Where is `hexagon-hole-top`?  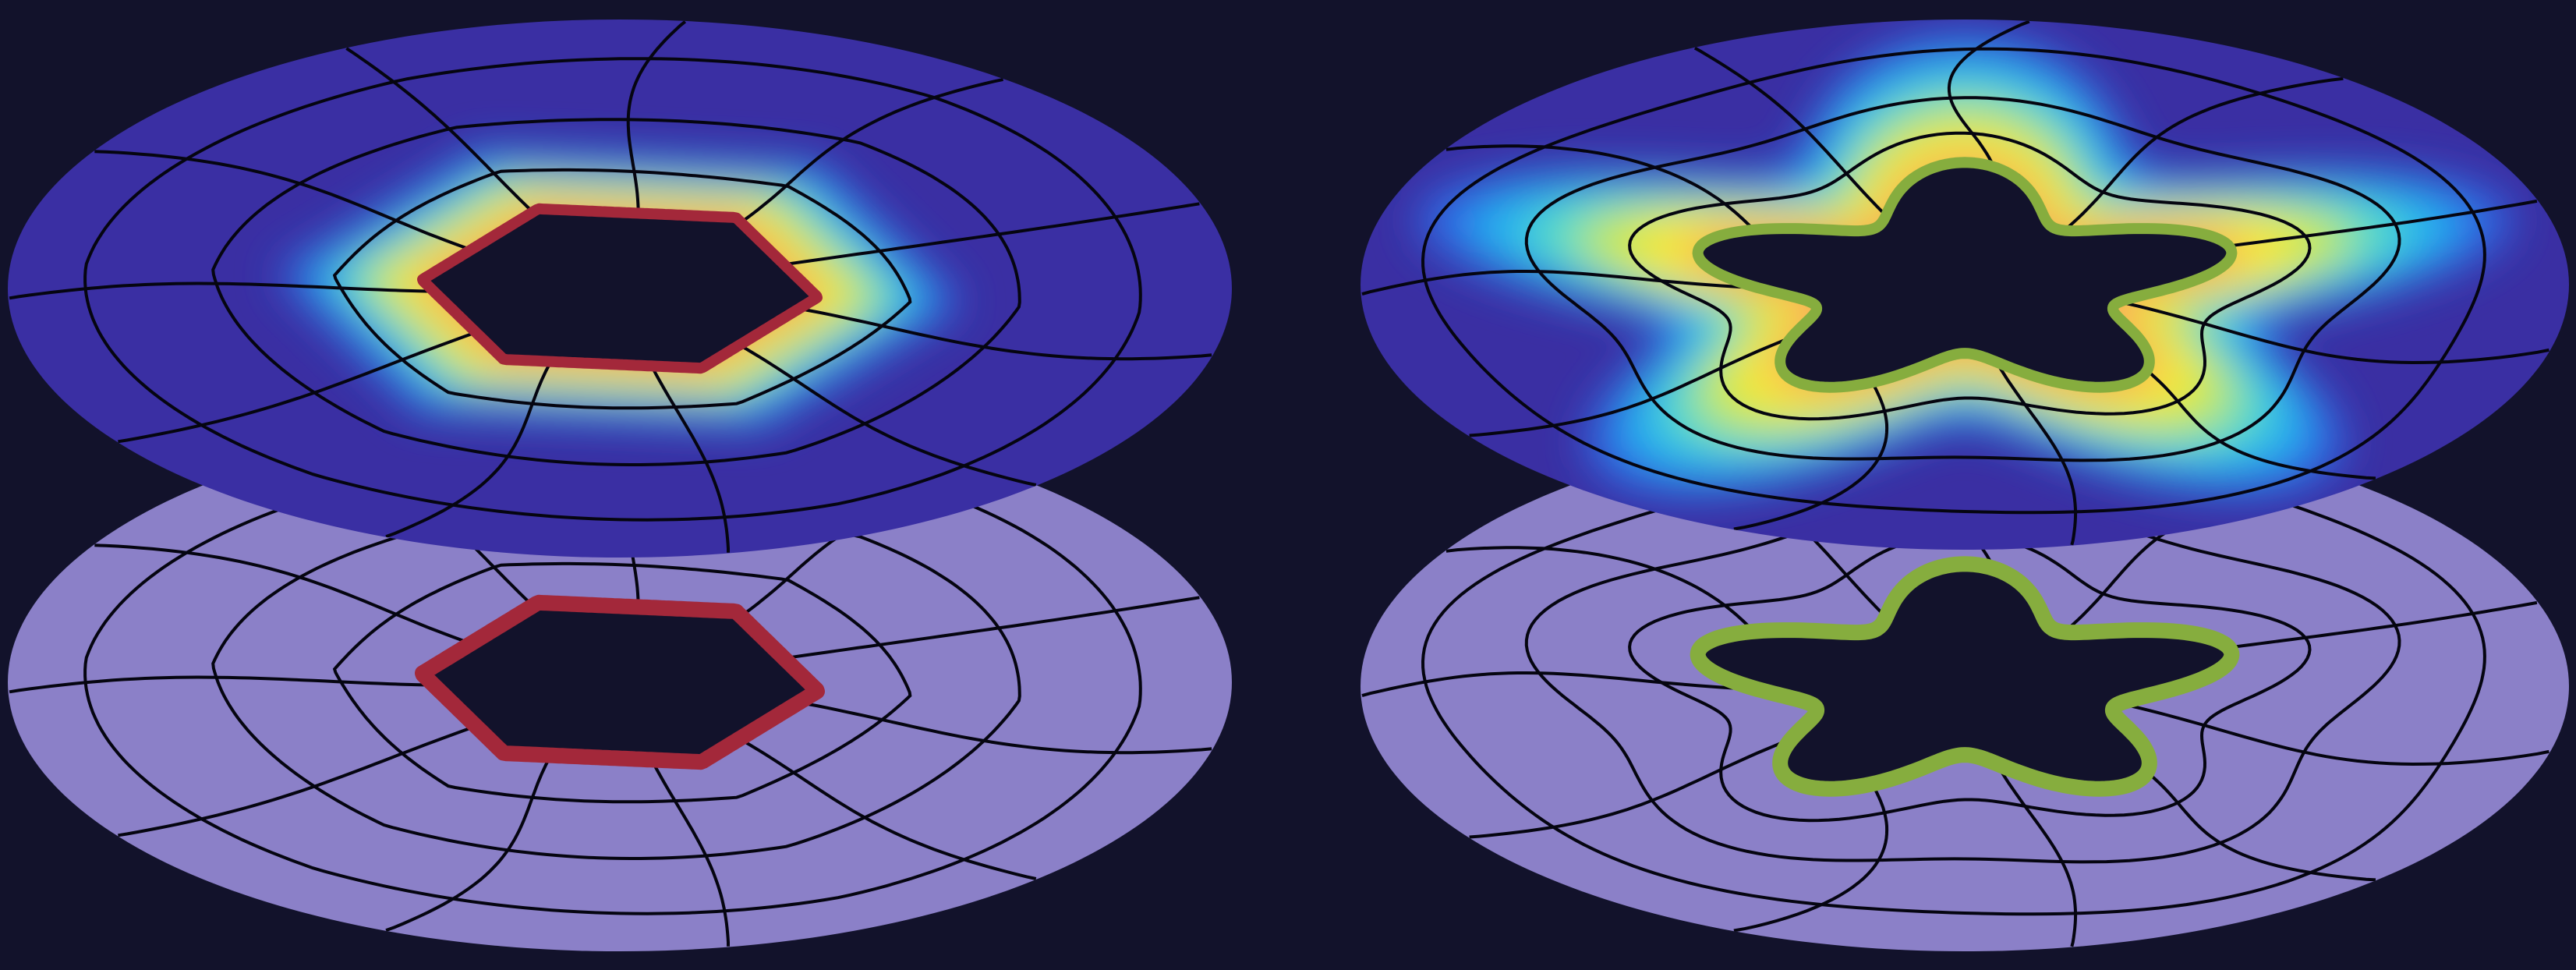 hexagon-hole-top is located at coordinates (620, 288).